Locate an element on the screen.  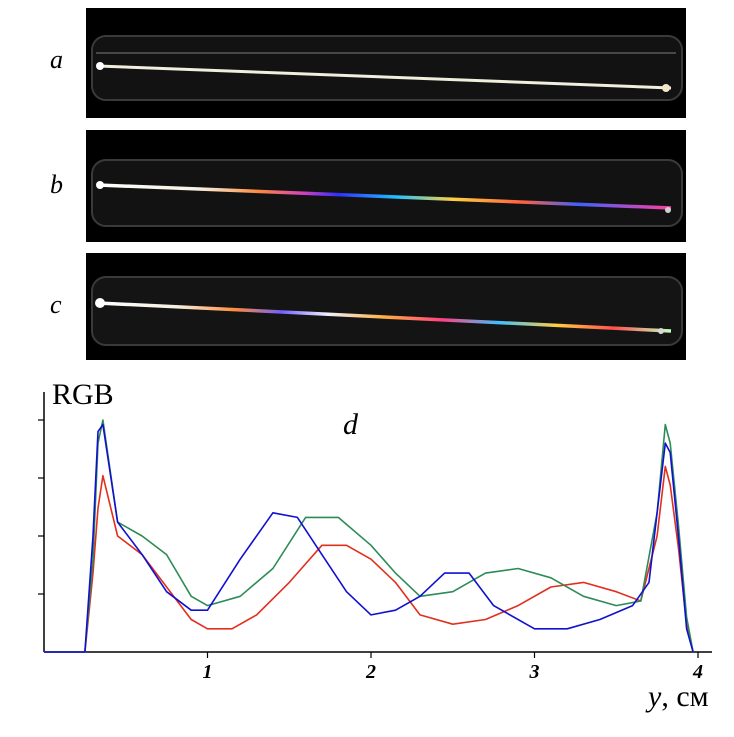
cell-outline-b is located at coordinates (387, 193).